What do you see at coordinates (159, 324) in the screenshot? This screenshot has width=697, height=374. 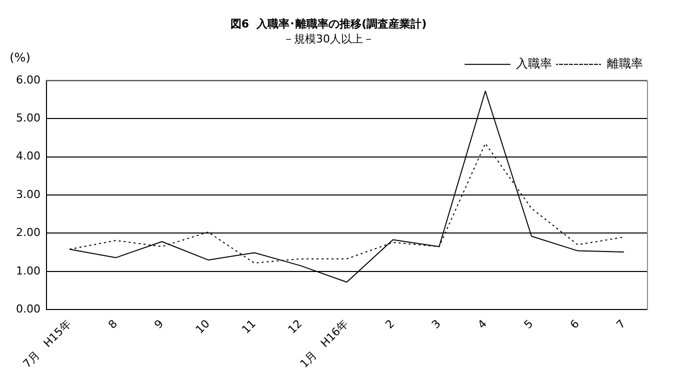 I see `x-tick-label: 9` at bounding box center [159, 324].